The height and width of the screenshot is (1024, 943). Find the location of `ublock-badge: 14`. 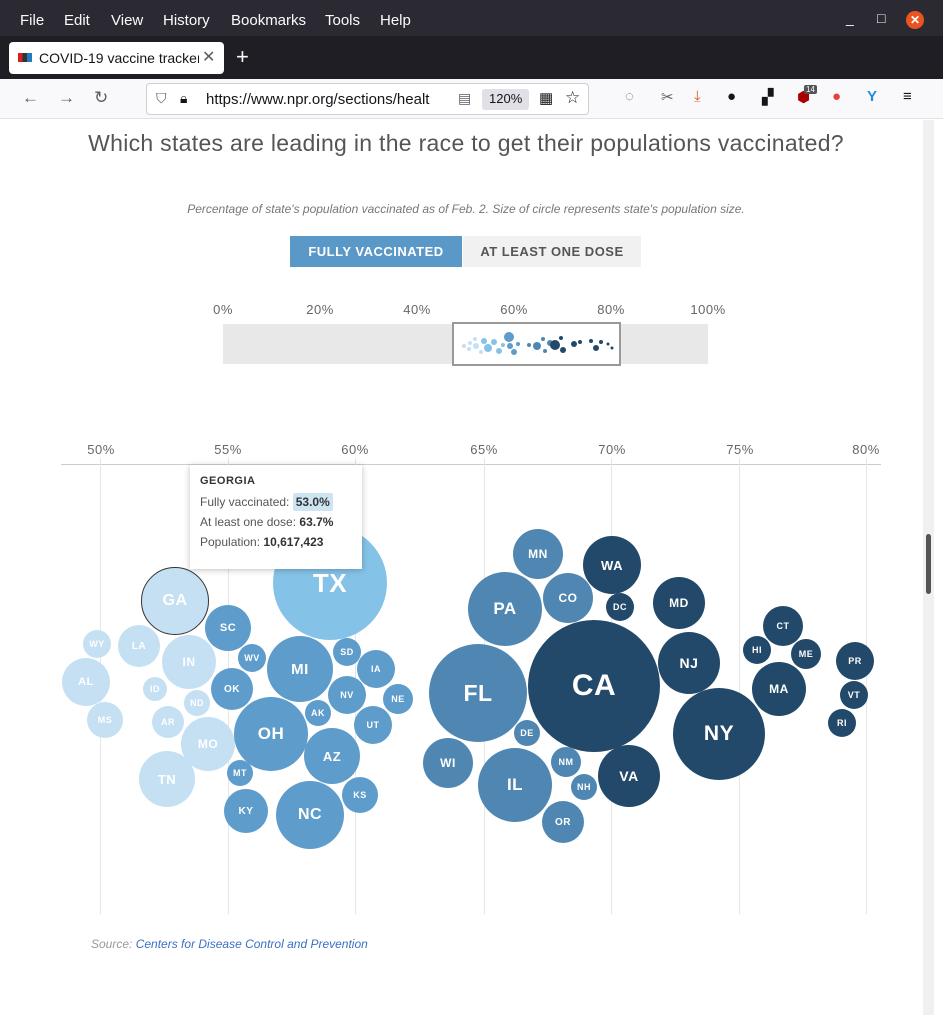

ublock-badge: 14 is located at coordinates (810, 89).